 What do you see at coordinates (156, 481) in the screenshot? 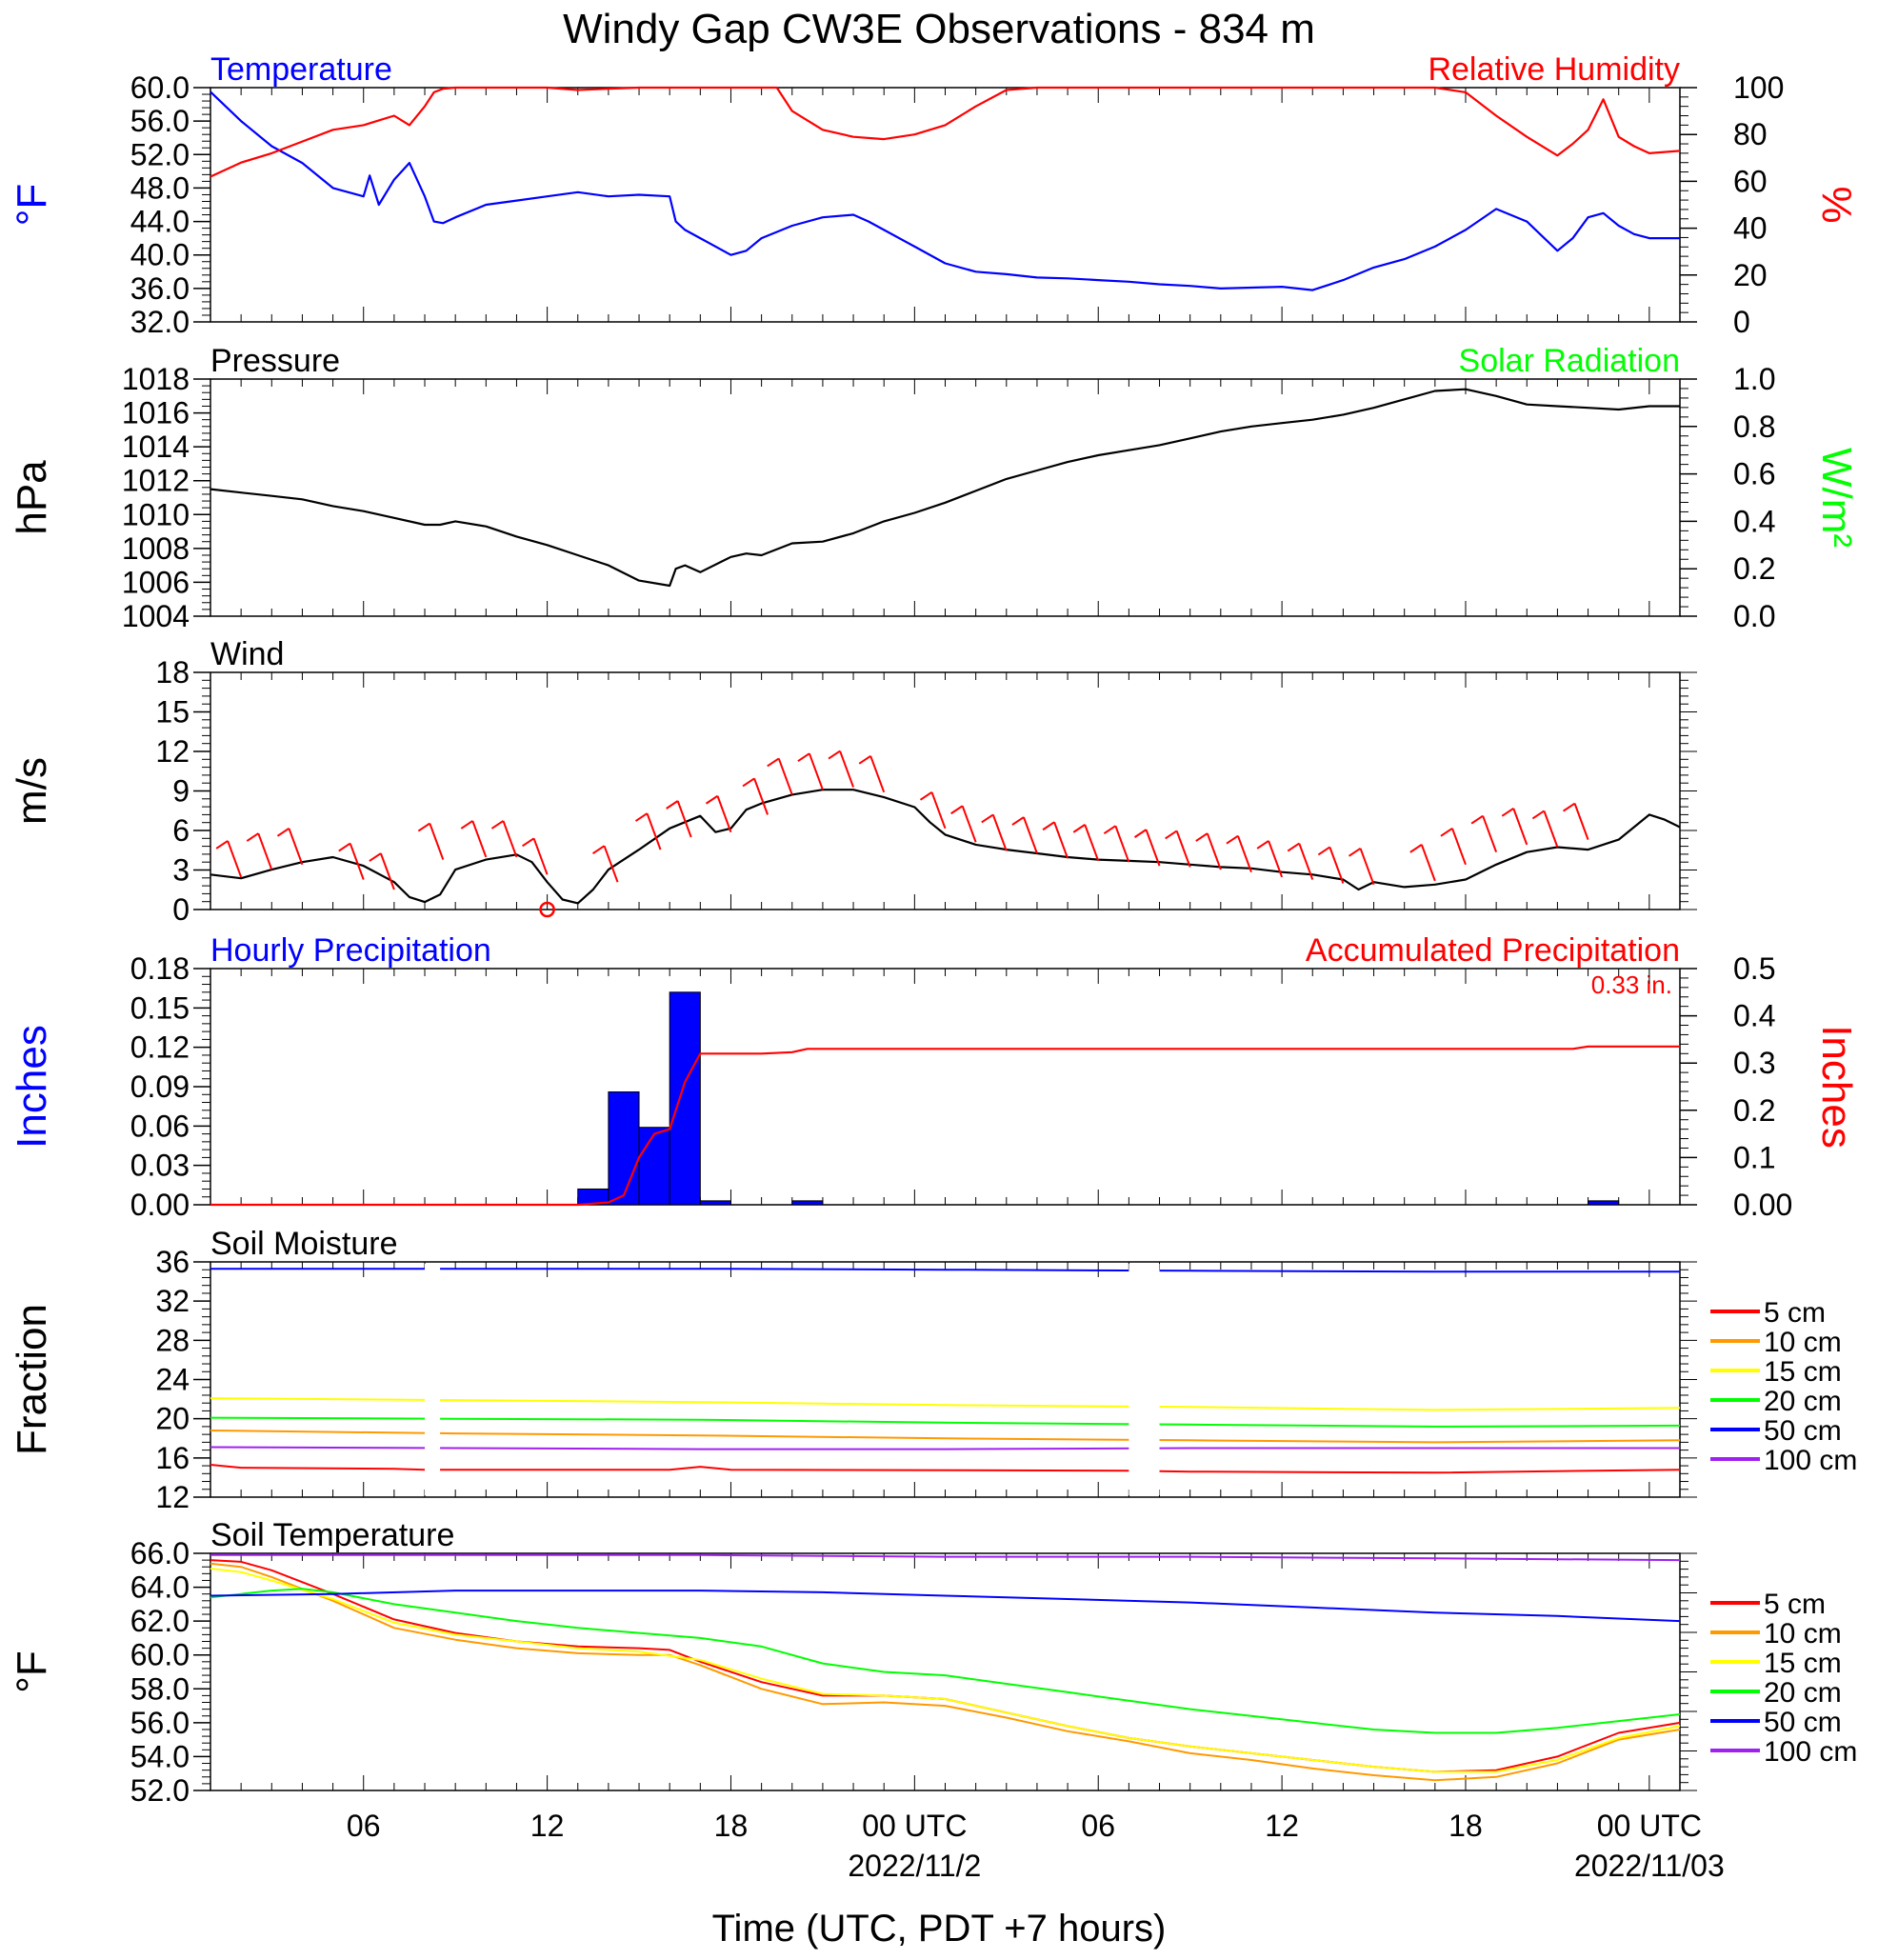
I see `y-tick-label: 1012` at bounding box center [156, 481].